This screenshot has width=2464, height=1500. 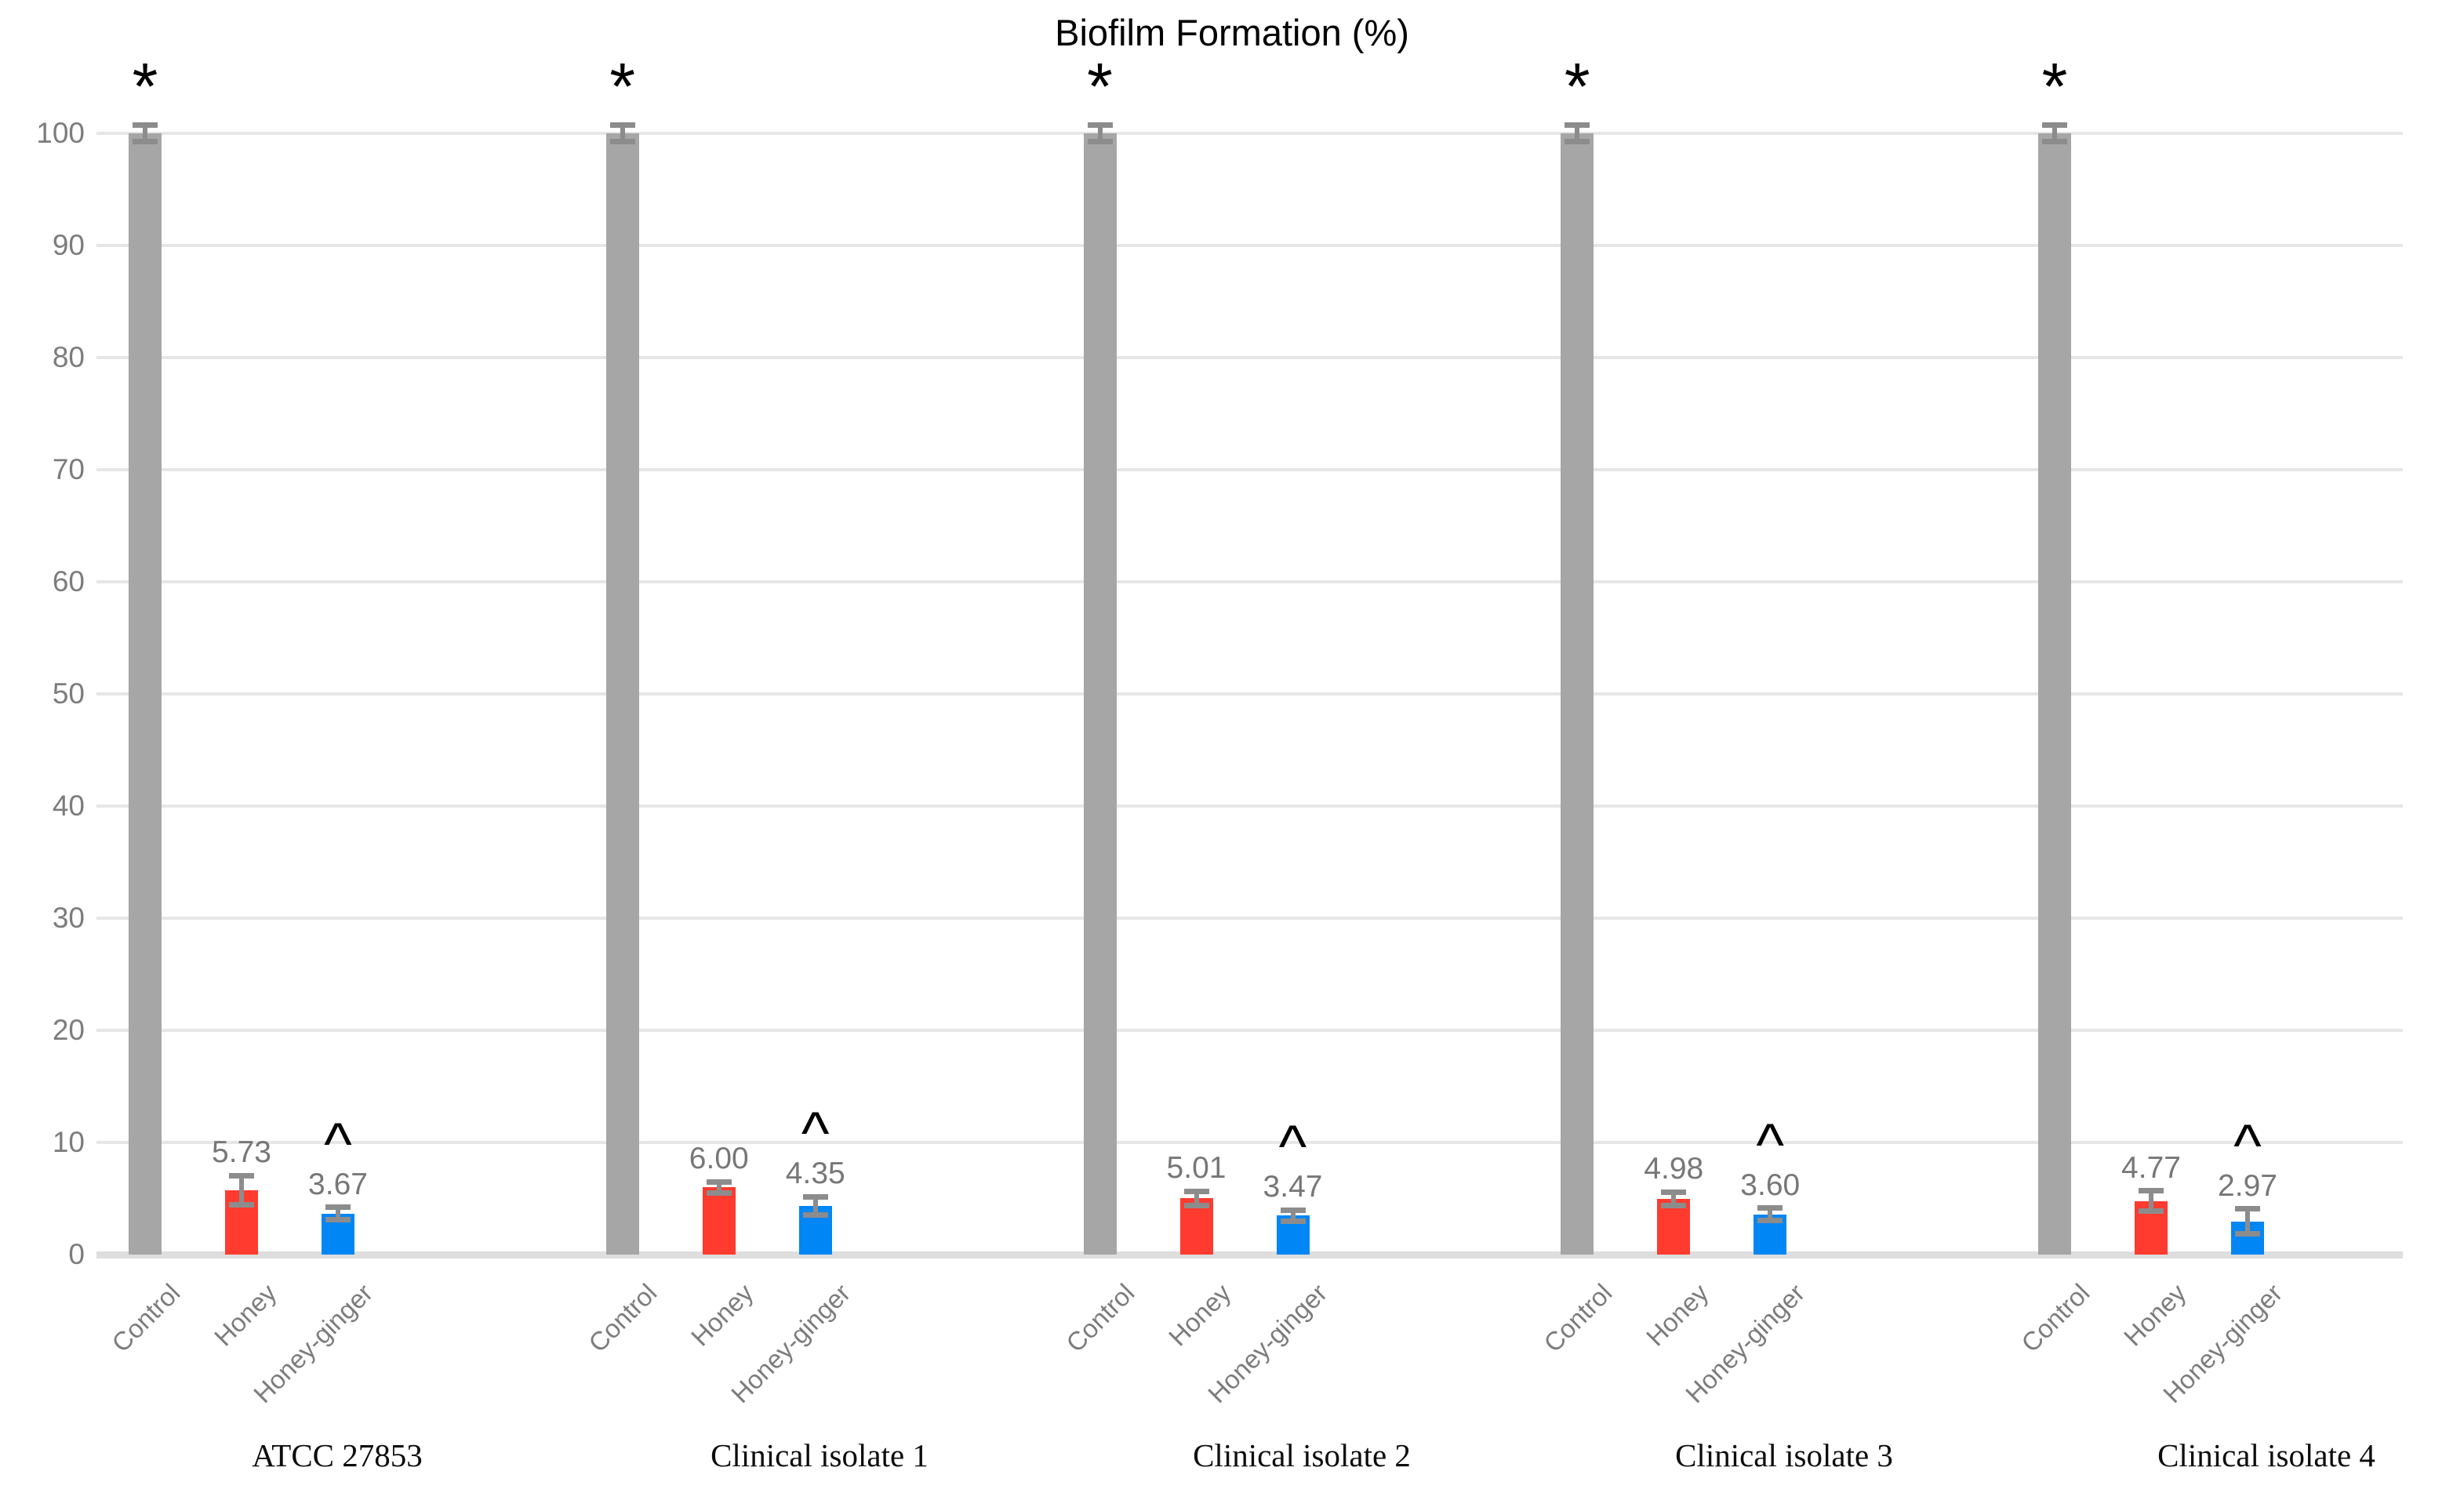 I want to click on x-axis-line, so click(x=1249, y=1254).